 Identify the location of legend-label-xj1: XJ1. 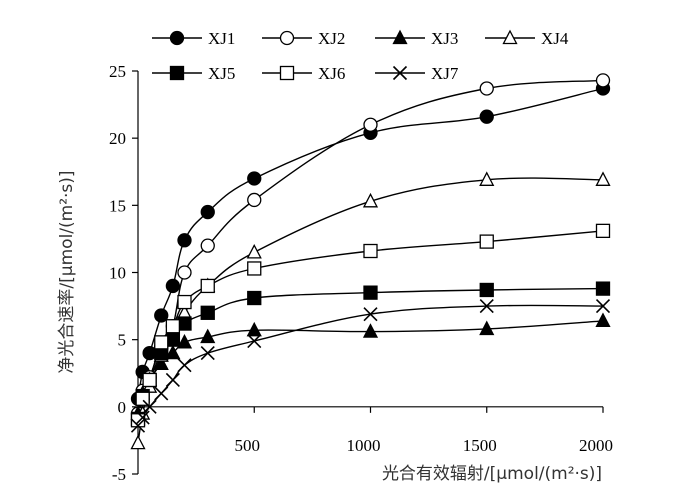
(221, 38).